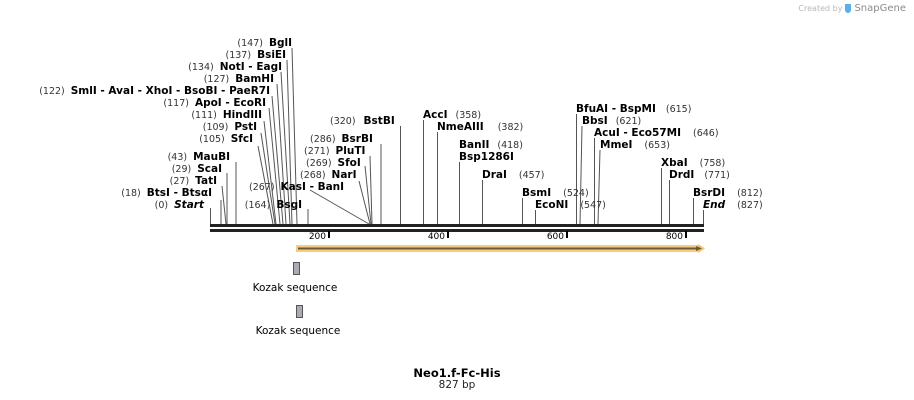 This screenshot has height=400, width=914. Describe the element at coordinates (480, 127) in the screenshot. I see `site-nmeaiii: NmeAIII (382)` at that location.